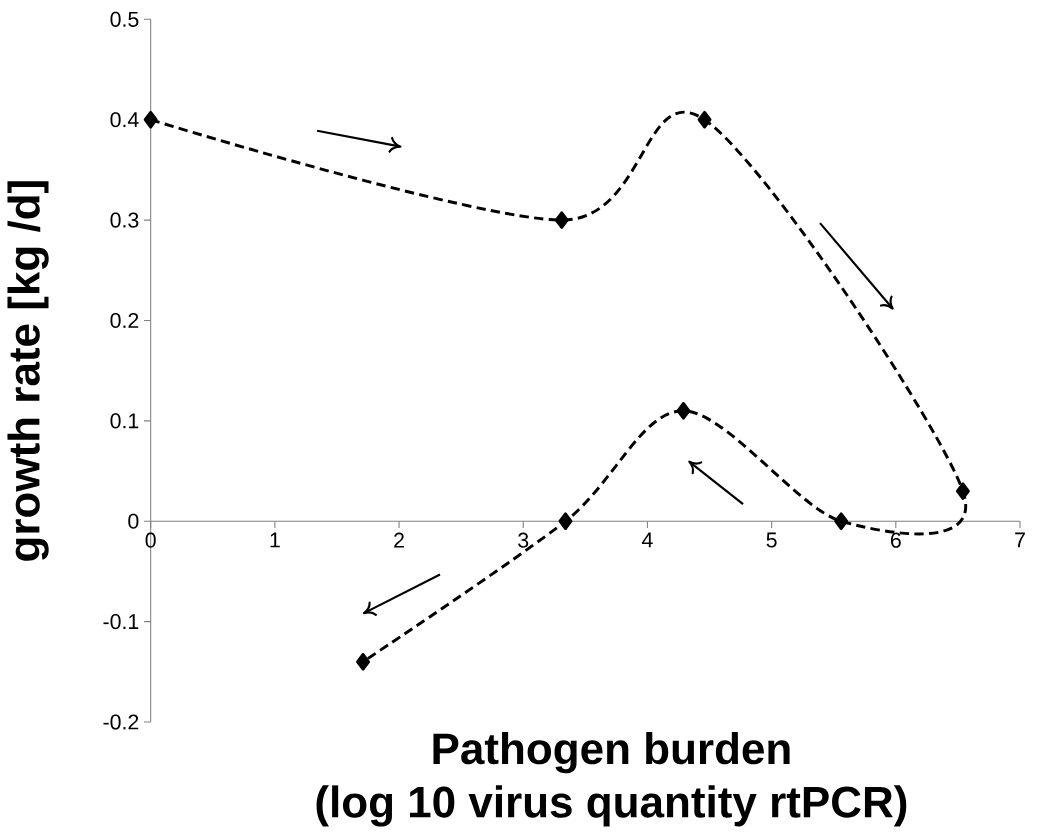 The width and height of the screenshot is (1038, 832). What do you see at coordinates (399, 540) in the screenshot?
I see `x-tick-label: 2` at bounding box center [399, 540].